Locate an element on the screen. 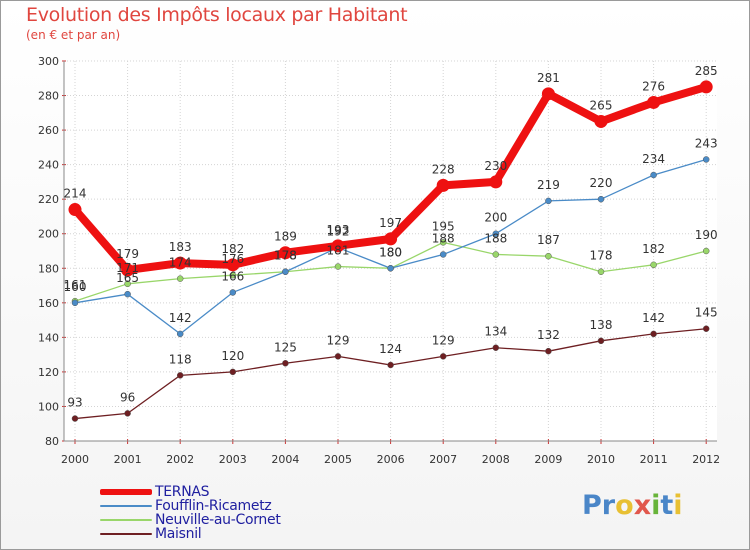 Image resolution: width=750 pixels, height=550 pixels. y-tick-label: 240 is located at coordinates (48, 165).